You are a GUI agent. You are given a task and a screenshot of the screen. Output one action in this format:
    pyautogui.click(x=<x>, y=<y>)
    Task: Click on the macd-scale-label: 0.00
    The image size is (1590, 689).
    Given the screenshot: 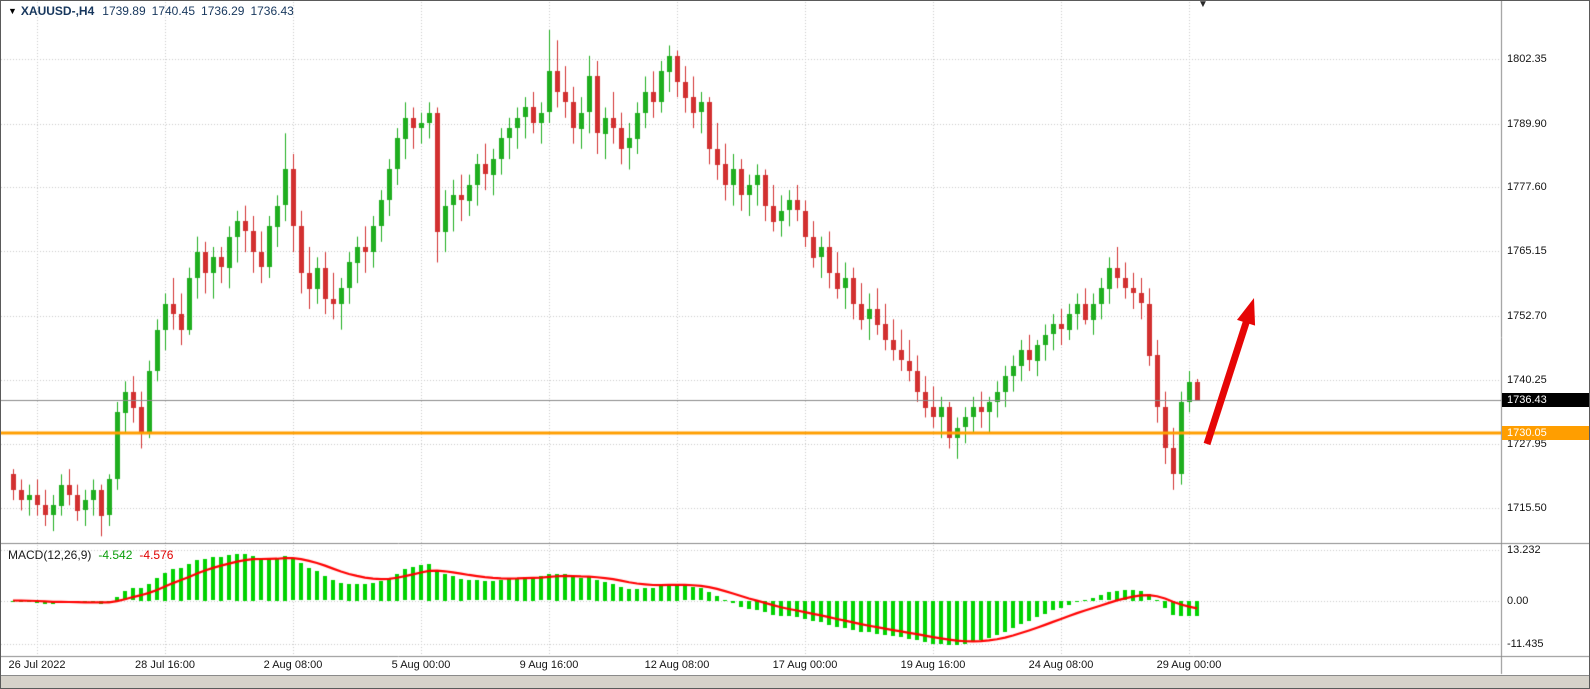 What is the action you would take?
    pyautogui.click(x=1518, y=600)
    